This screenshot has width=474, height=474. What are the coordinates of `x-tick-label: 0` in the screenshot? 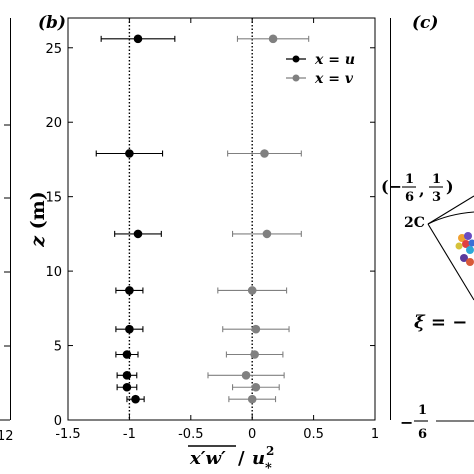 It's located at (252, 434).